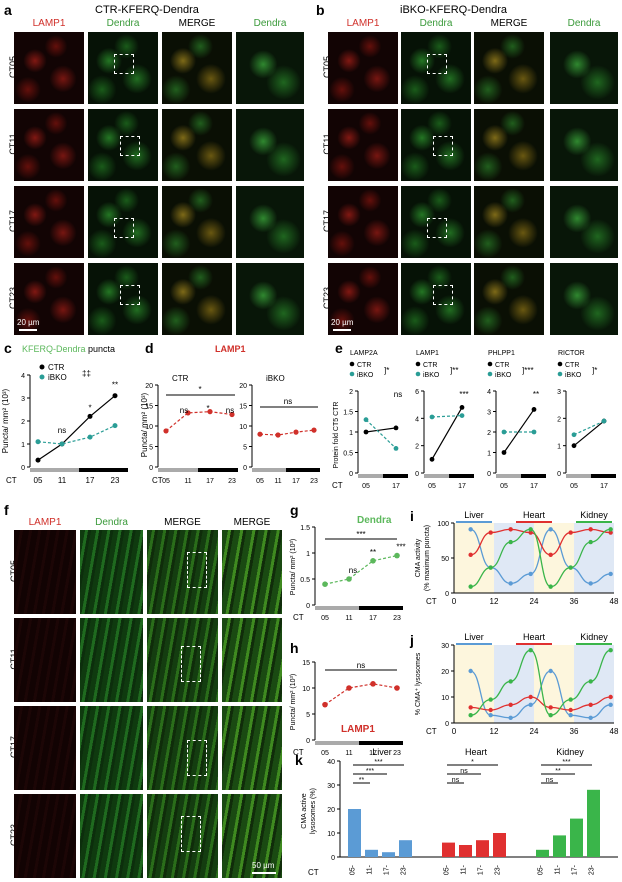  I want to click on panel-i-organ-kidney: Kidney, so click(594, 515).